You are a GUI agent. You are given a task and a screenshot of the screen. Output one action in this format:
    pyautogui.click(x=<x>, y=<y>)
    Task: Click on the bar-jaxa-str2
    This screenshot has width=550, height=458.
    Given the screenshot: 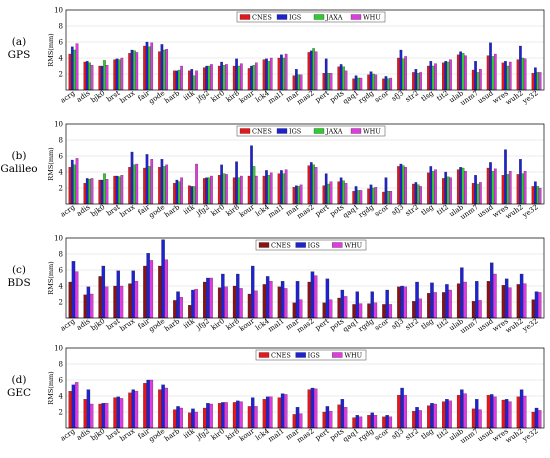 What is the action you would take?
    pyautogui.click(x=418, y=82)
    